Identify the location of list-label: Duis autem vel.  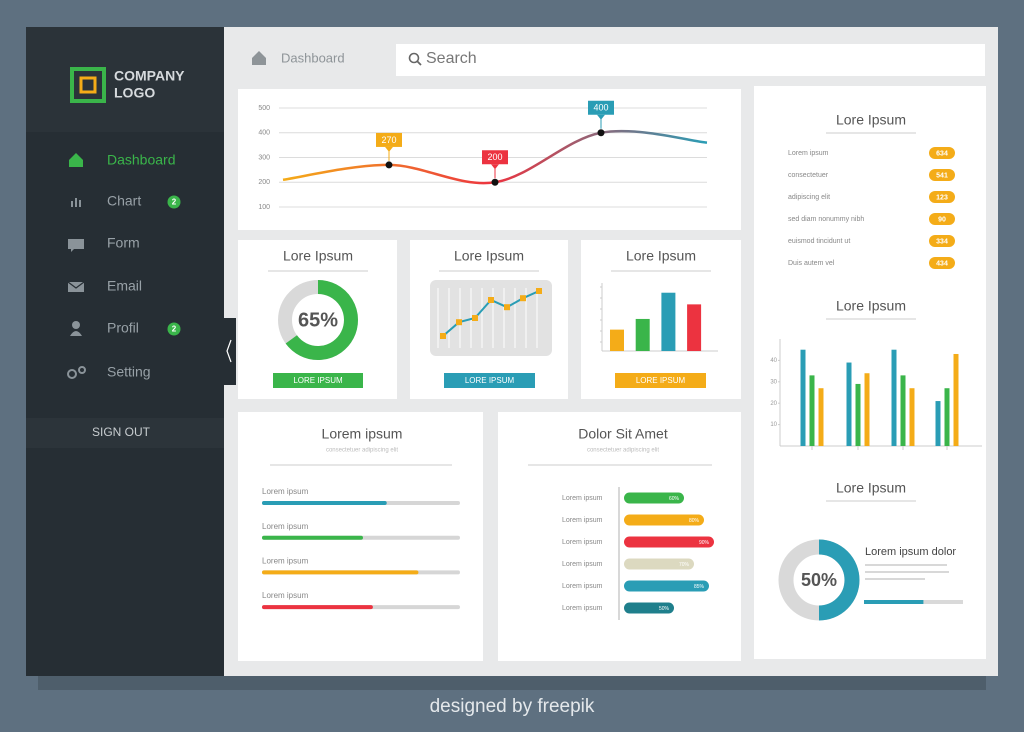
(811, 263).